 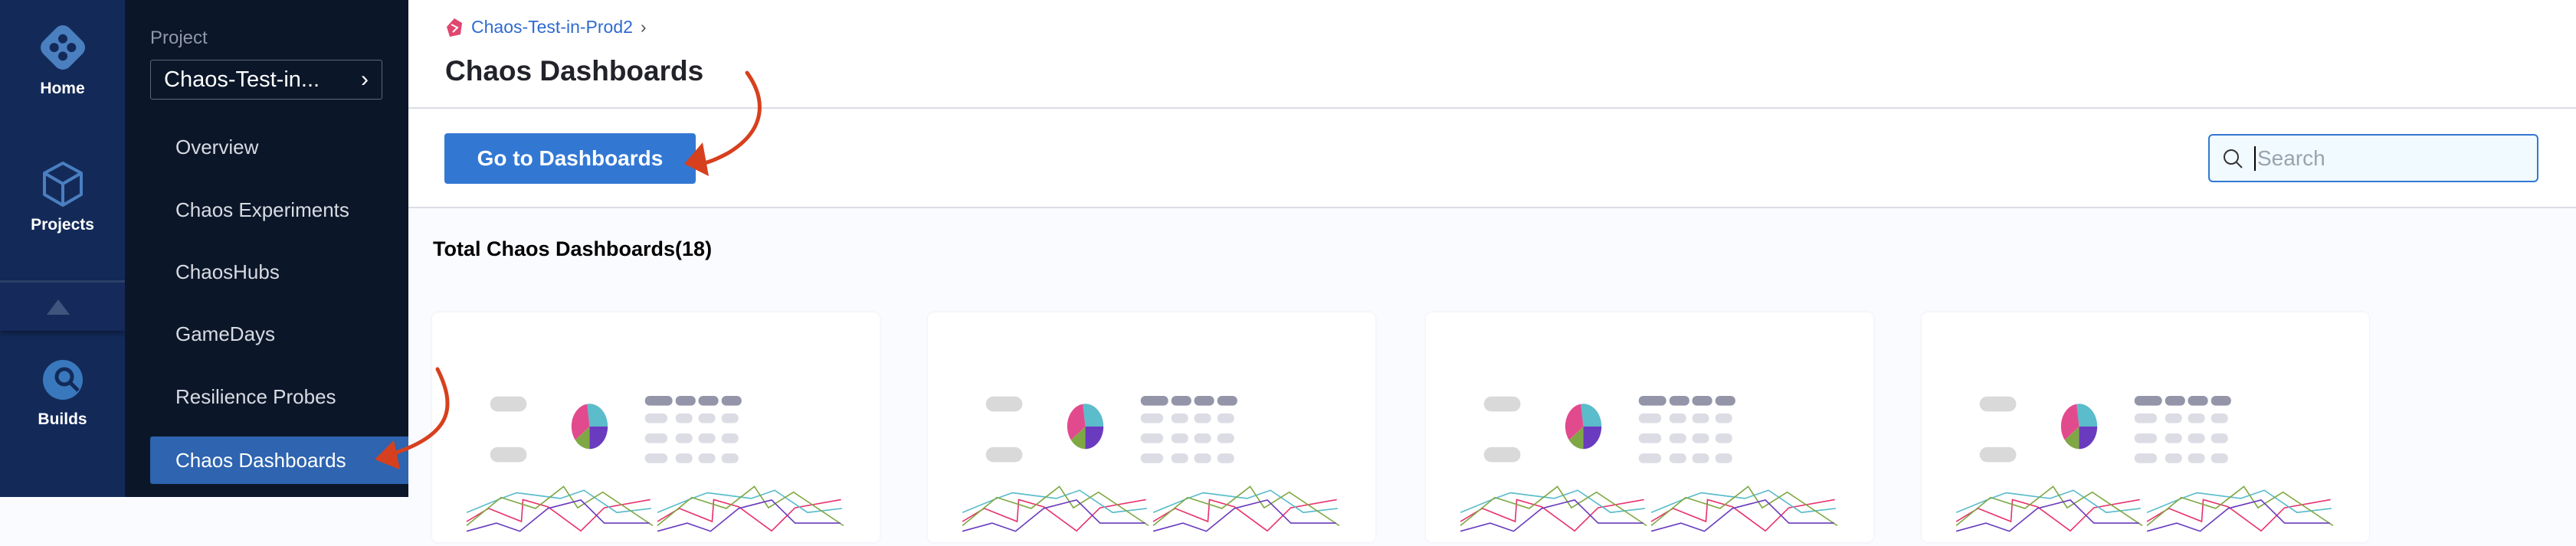 What do you see at coordinates (63, 88) in the screenshot?
I see `nav-label: Home` at bounding box center [63, 88].